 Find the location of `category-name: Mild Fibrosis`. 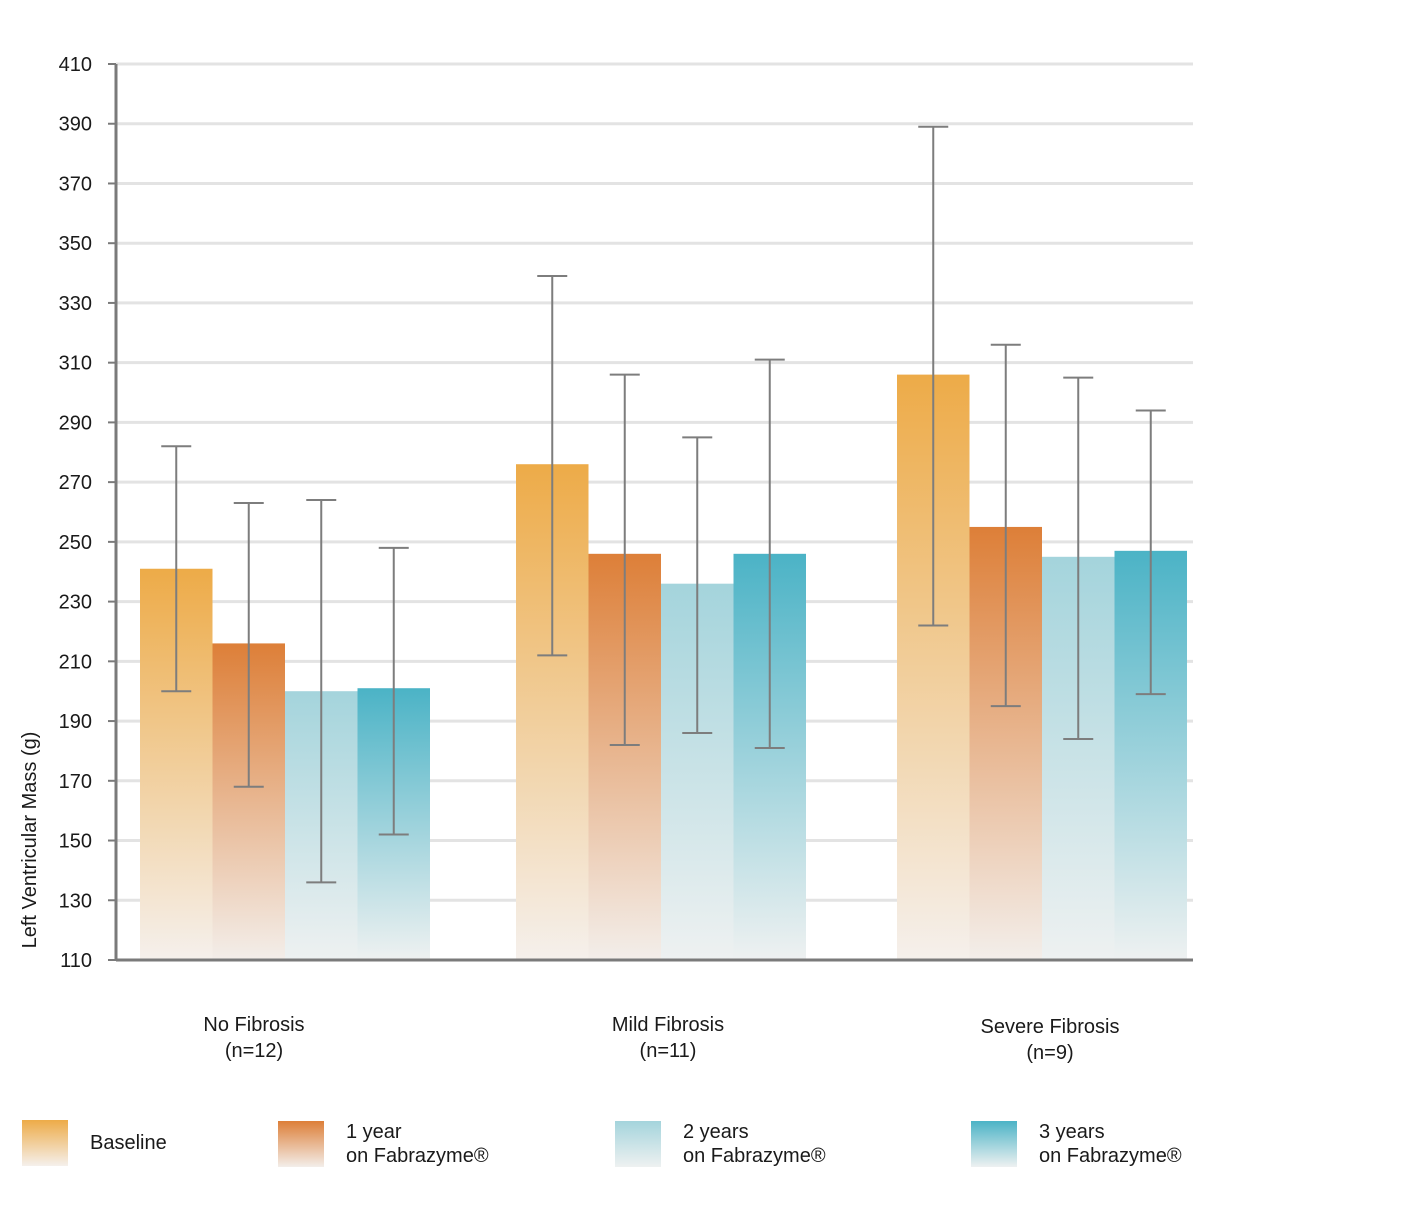

category-name: Mild Fibrosis is located at coordinates (668, 1025).